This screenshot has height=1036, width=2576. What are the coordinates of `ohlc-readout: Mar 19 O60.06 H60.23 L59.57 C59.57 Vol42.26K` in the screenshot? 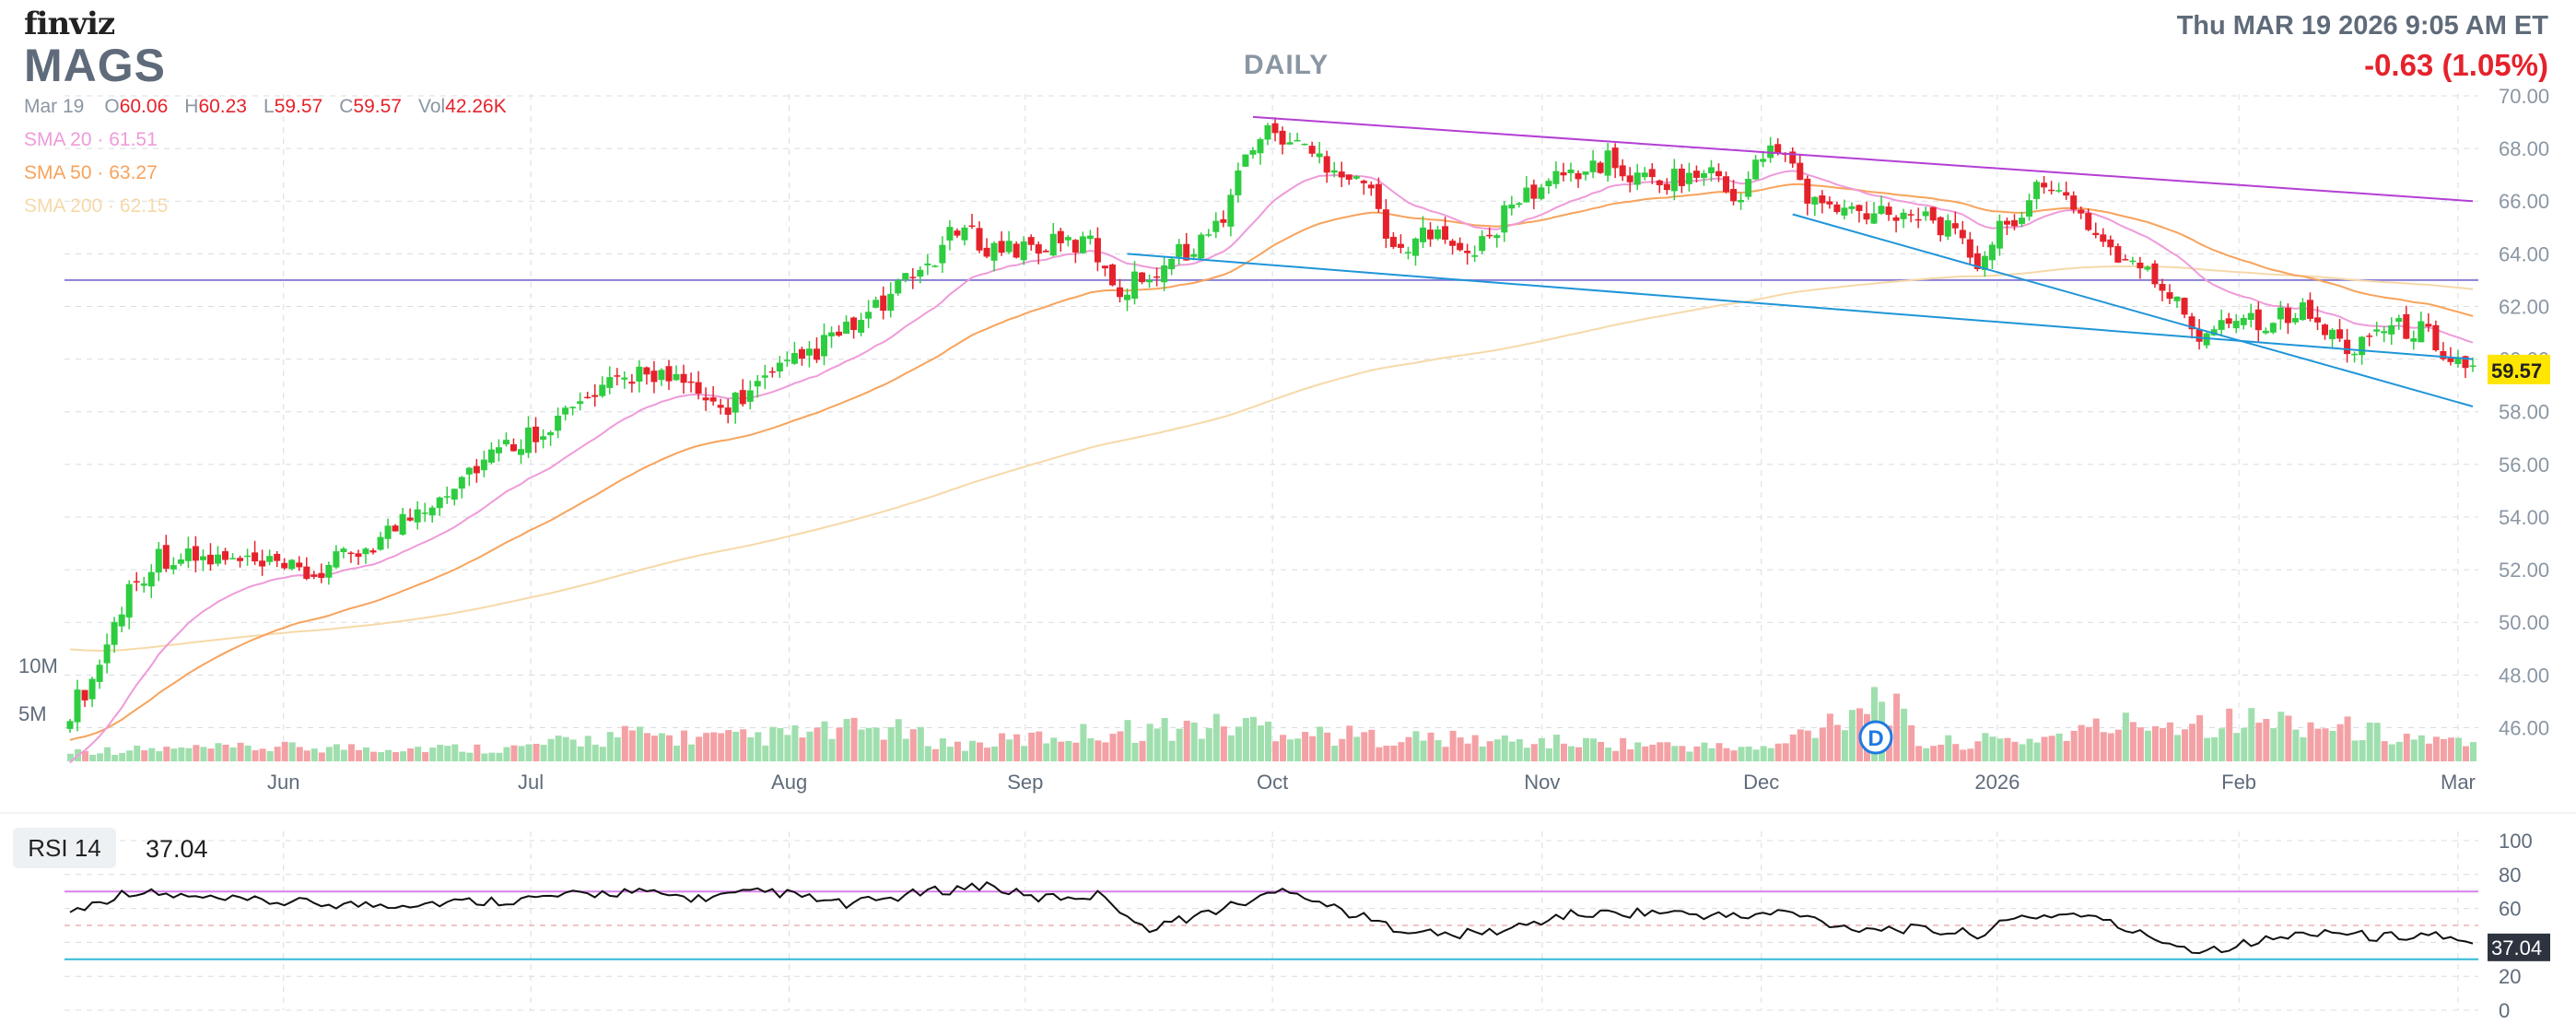 It's located at (265, 107).